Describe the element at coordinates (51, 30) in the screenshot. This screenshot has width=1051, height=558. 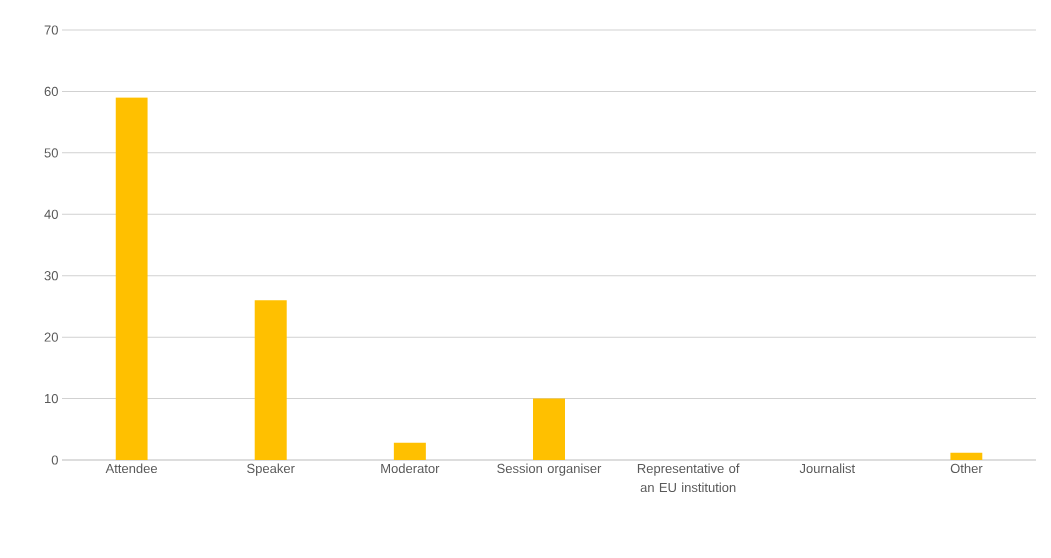
I see `y-tick-label: 70` at that location.